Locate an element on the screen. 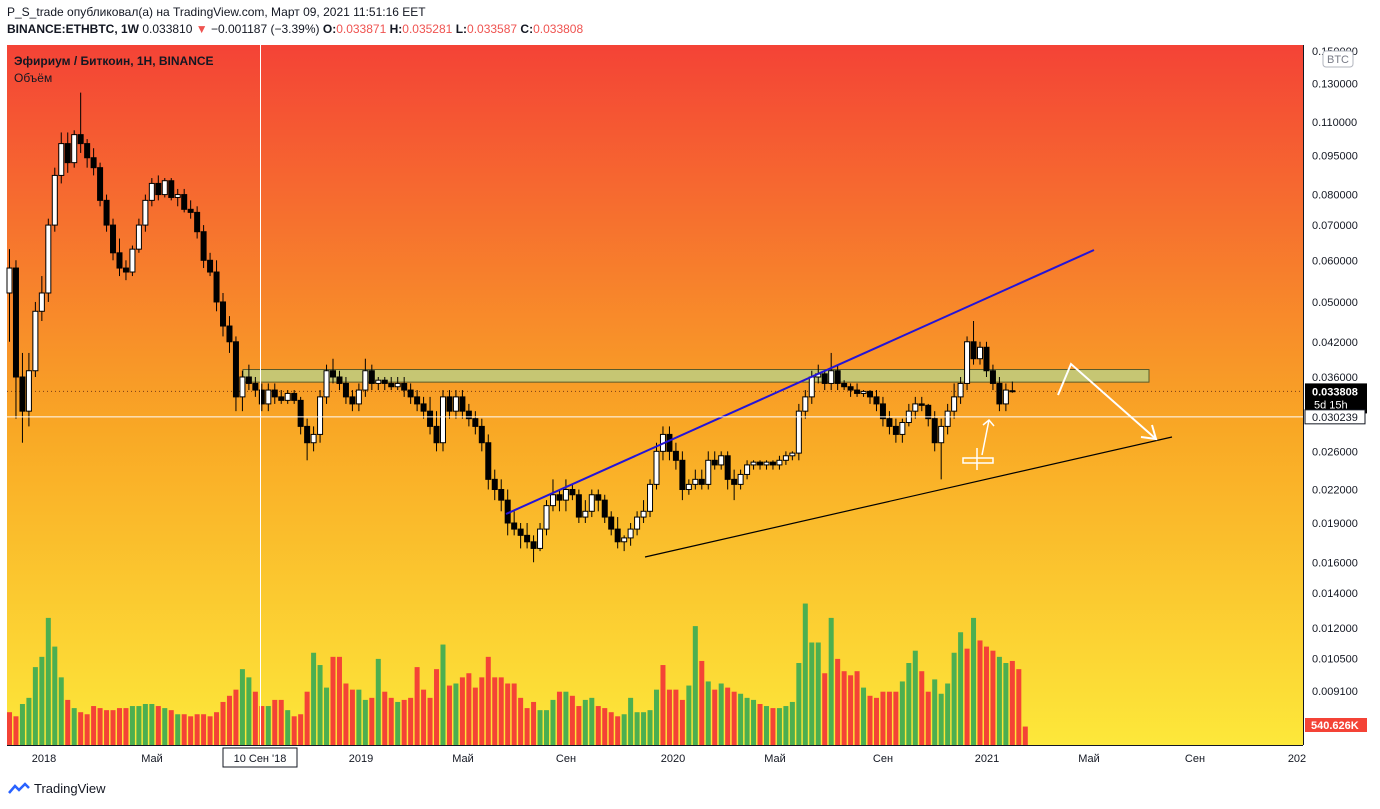 Image resolution: width=1380 pixels, height=809 pixels. tradingview-logo-icon is located at coordinates (19, 787).